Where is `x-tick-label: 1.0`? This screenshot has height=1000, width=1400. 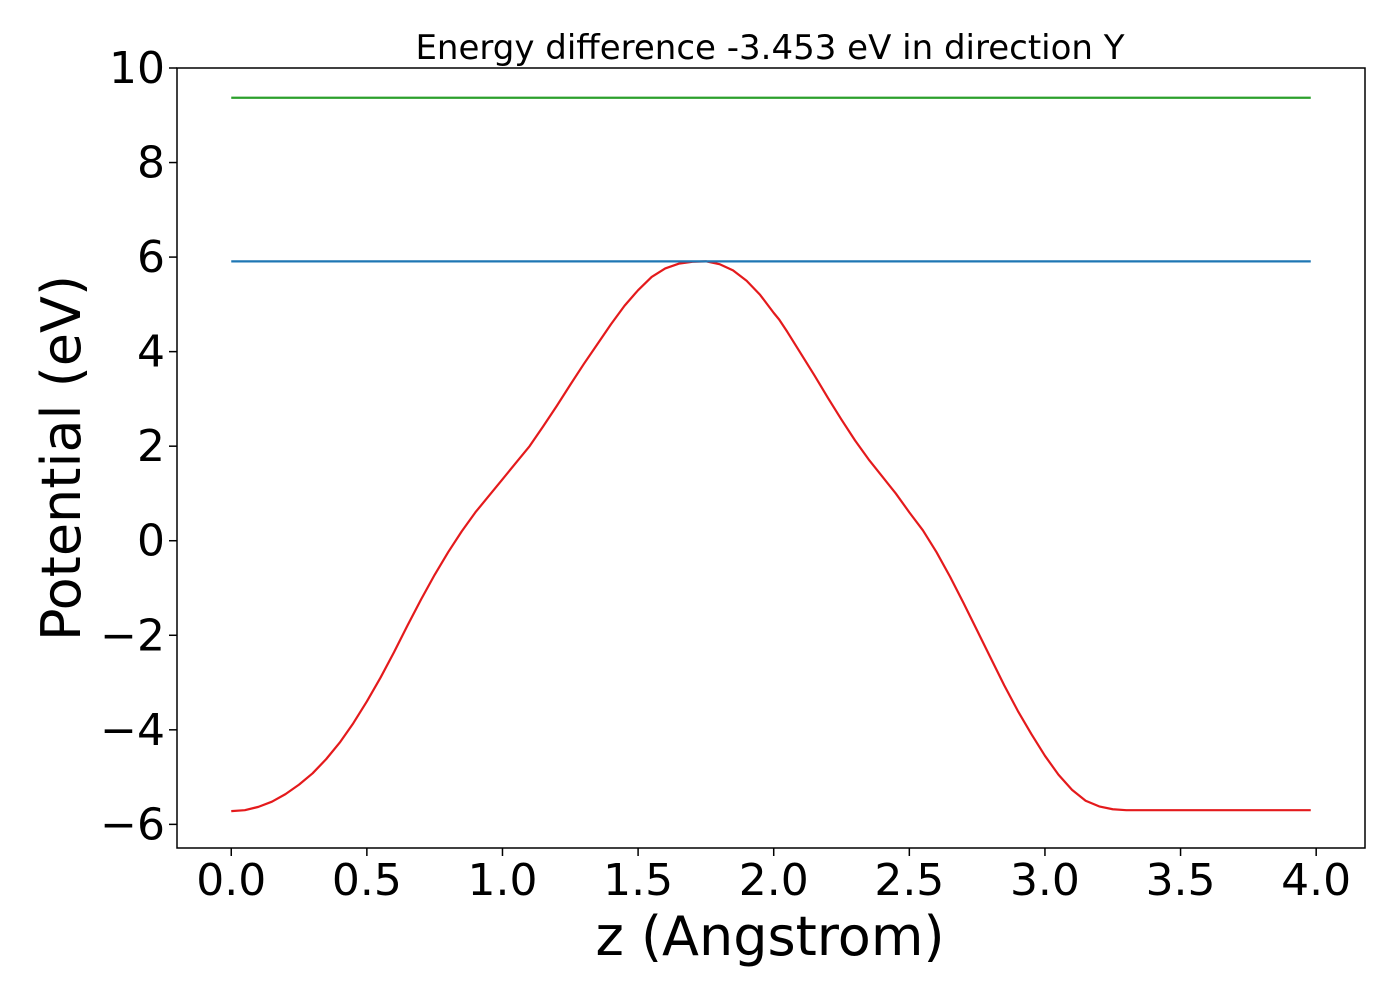
x-tick-label: 1.0 is located at coordinates (502, 880).